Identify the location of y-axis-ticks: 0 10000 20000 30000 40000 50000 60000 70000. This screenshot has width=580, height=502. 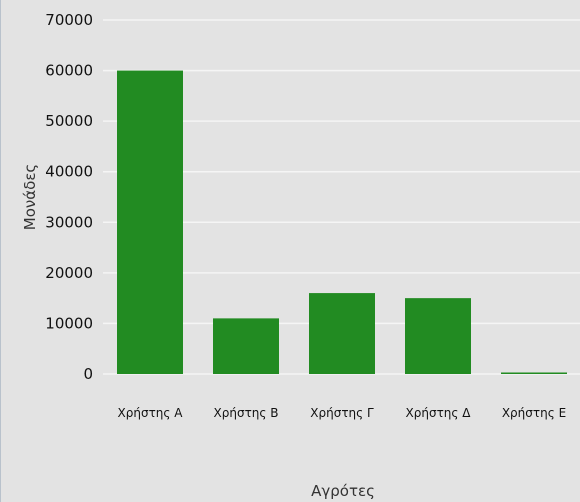
(69, 197).